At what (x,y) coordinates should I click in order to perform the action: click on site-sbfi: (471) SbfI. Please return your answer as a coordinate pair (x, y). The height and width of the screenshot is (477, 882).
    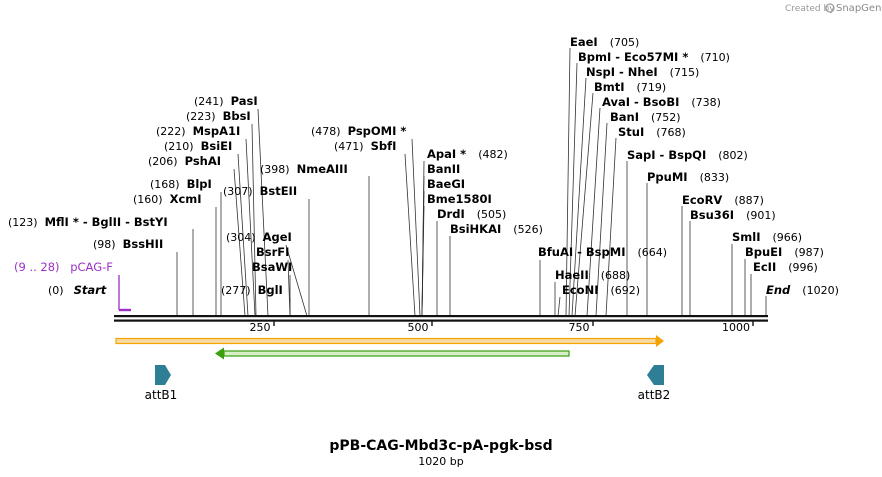
    Looking at the image, I should click on (365, 146).